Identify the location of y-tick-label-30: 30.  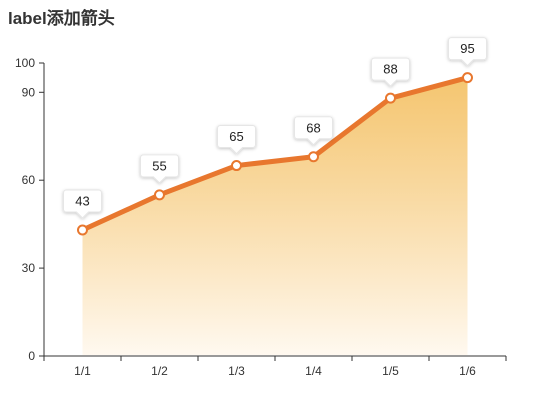
(29, 268).